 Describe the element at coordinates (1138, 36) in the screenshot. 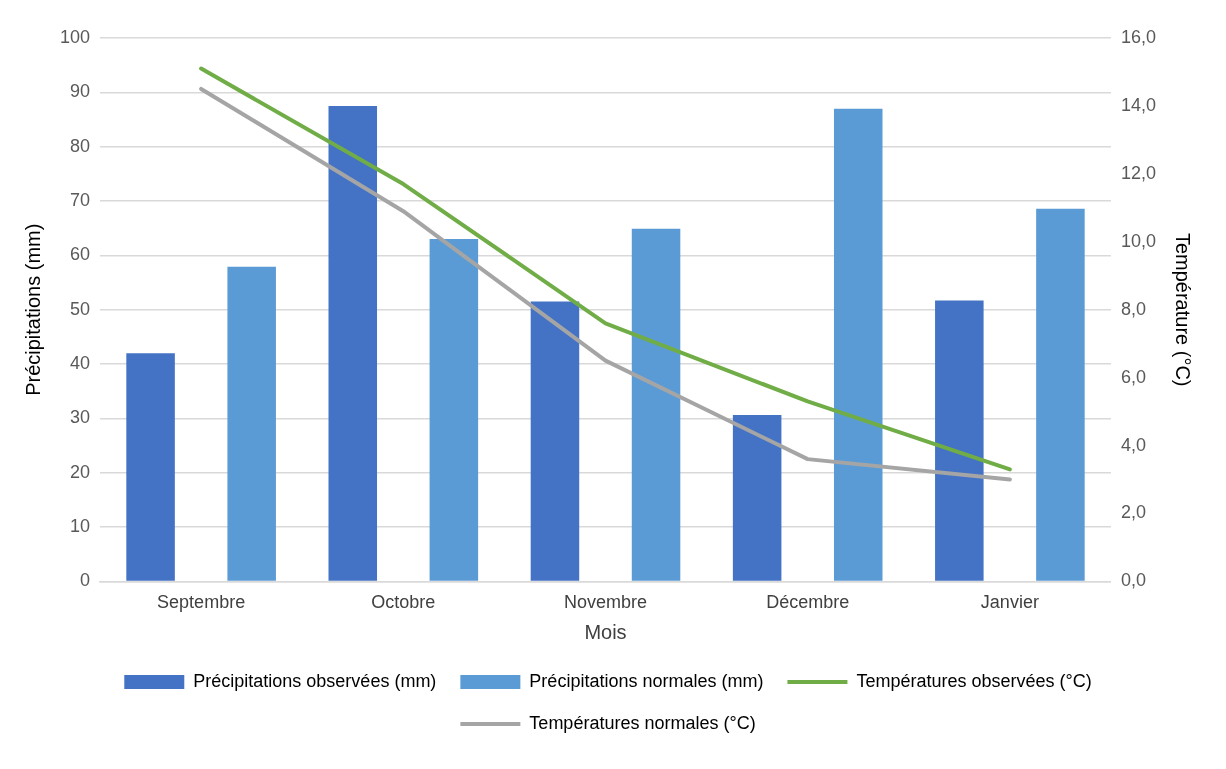

I see `y2-tick-label: 16,0` at that location.